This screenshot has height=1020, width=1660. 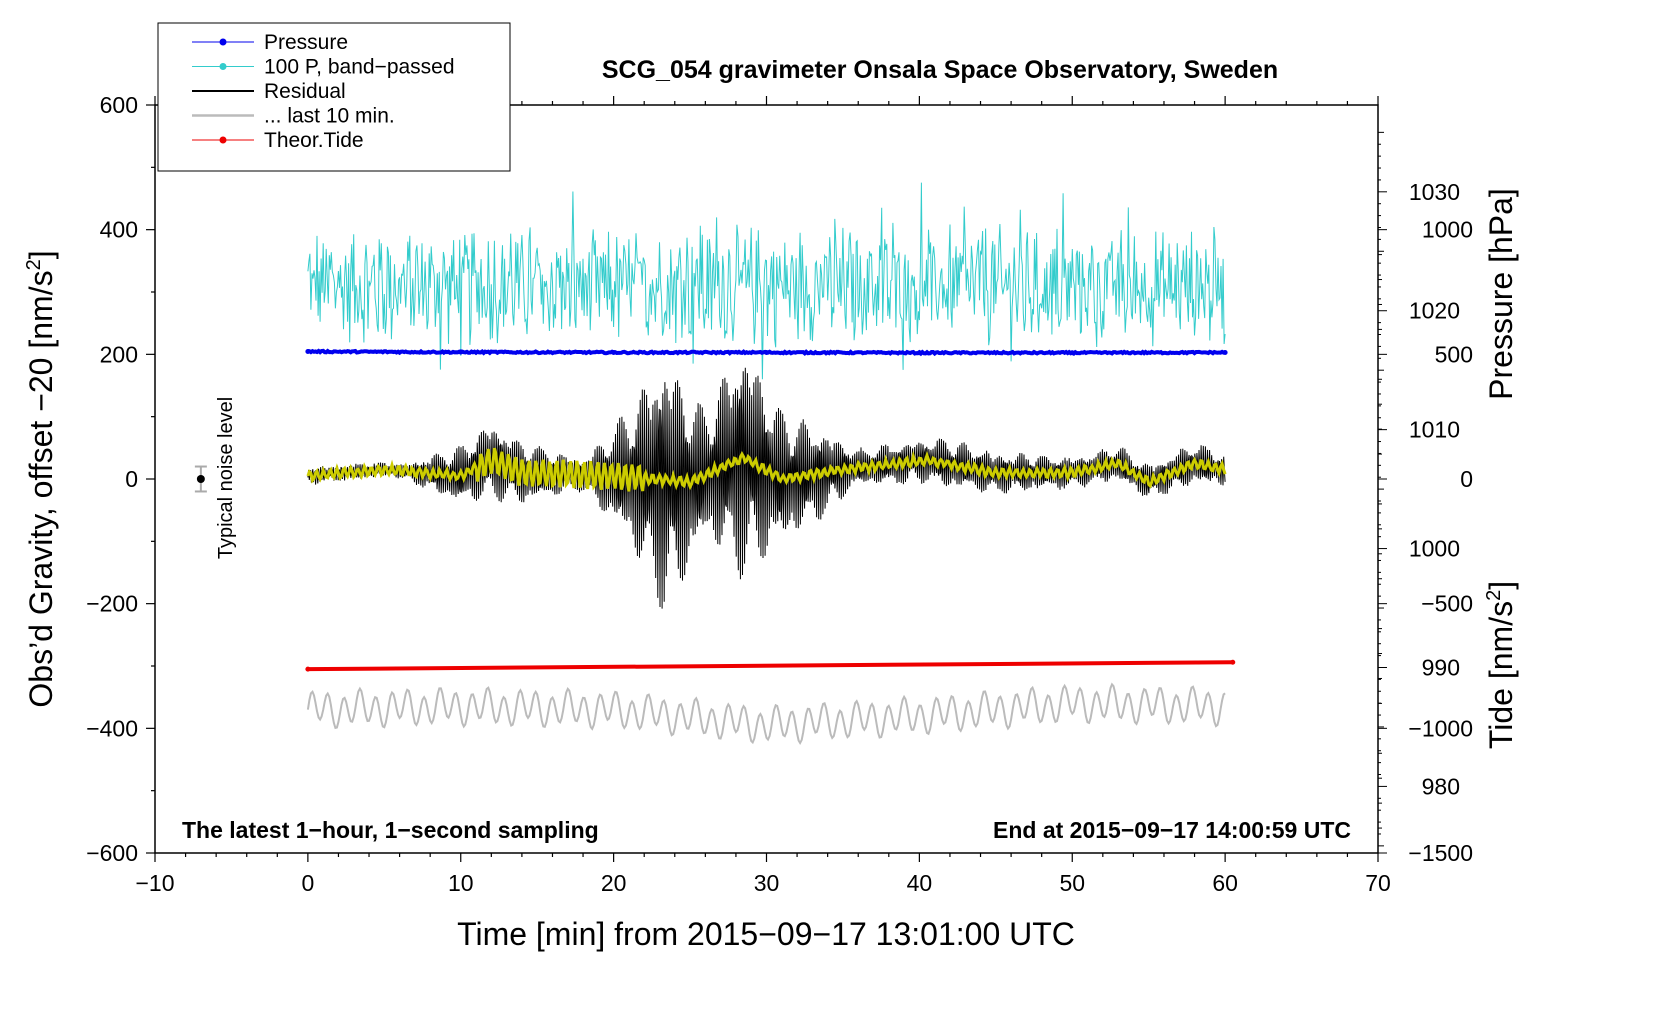 I want to click on x-tick-label: 60, so click(x=1225, y=883).